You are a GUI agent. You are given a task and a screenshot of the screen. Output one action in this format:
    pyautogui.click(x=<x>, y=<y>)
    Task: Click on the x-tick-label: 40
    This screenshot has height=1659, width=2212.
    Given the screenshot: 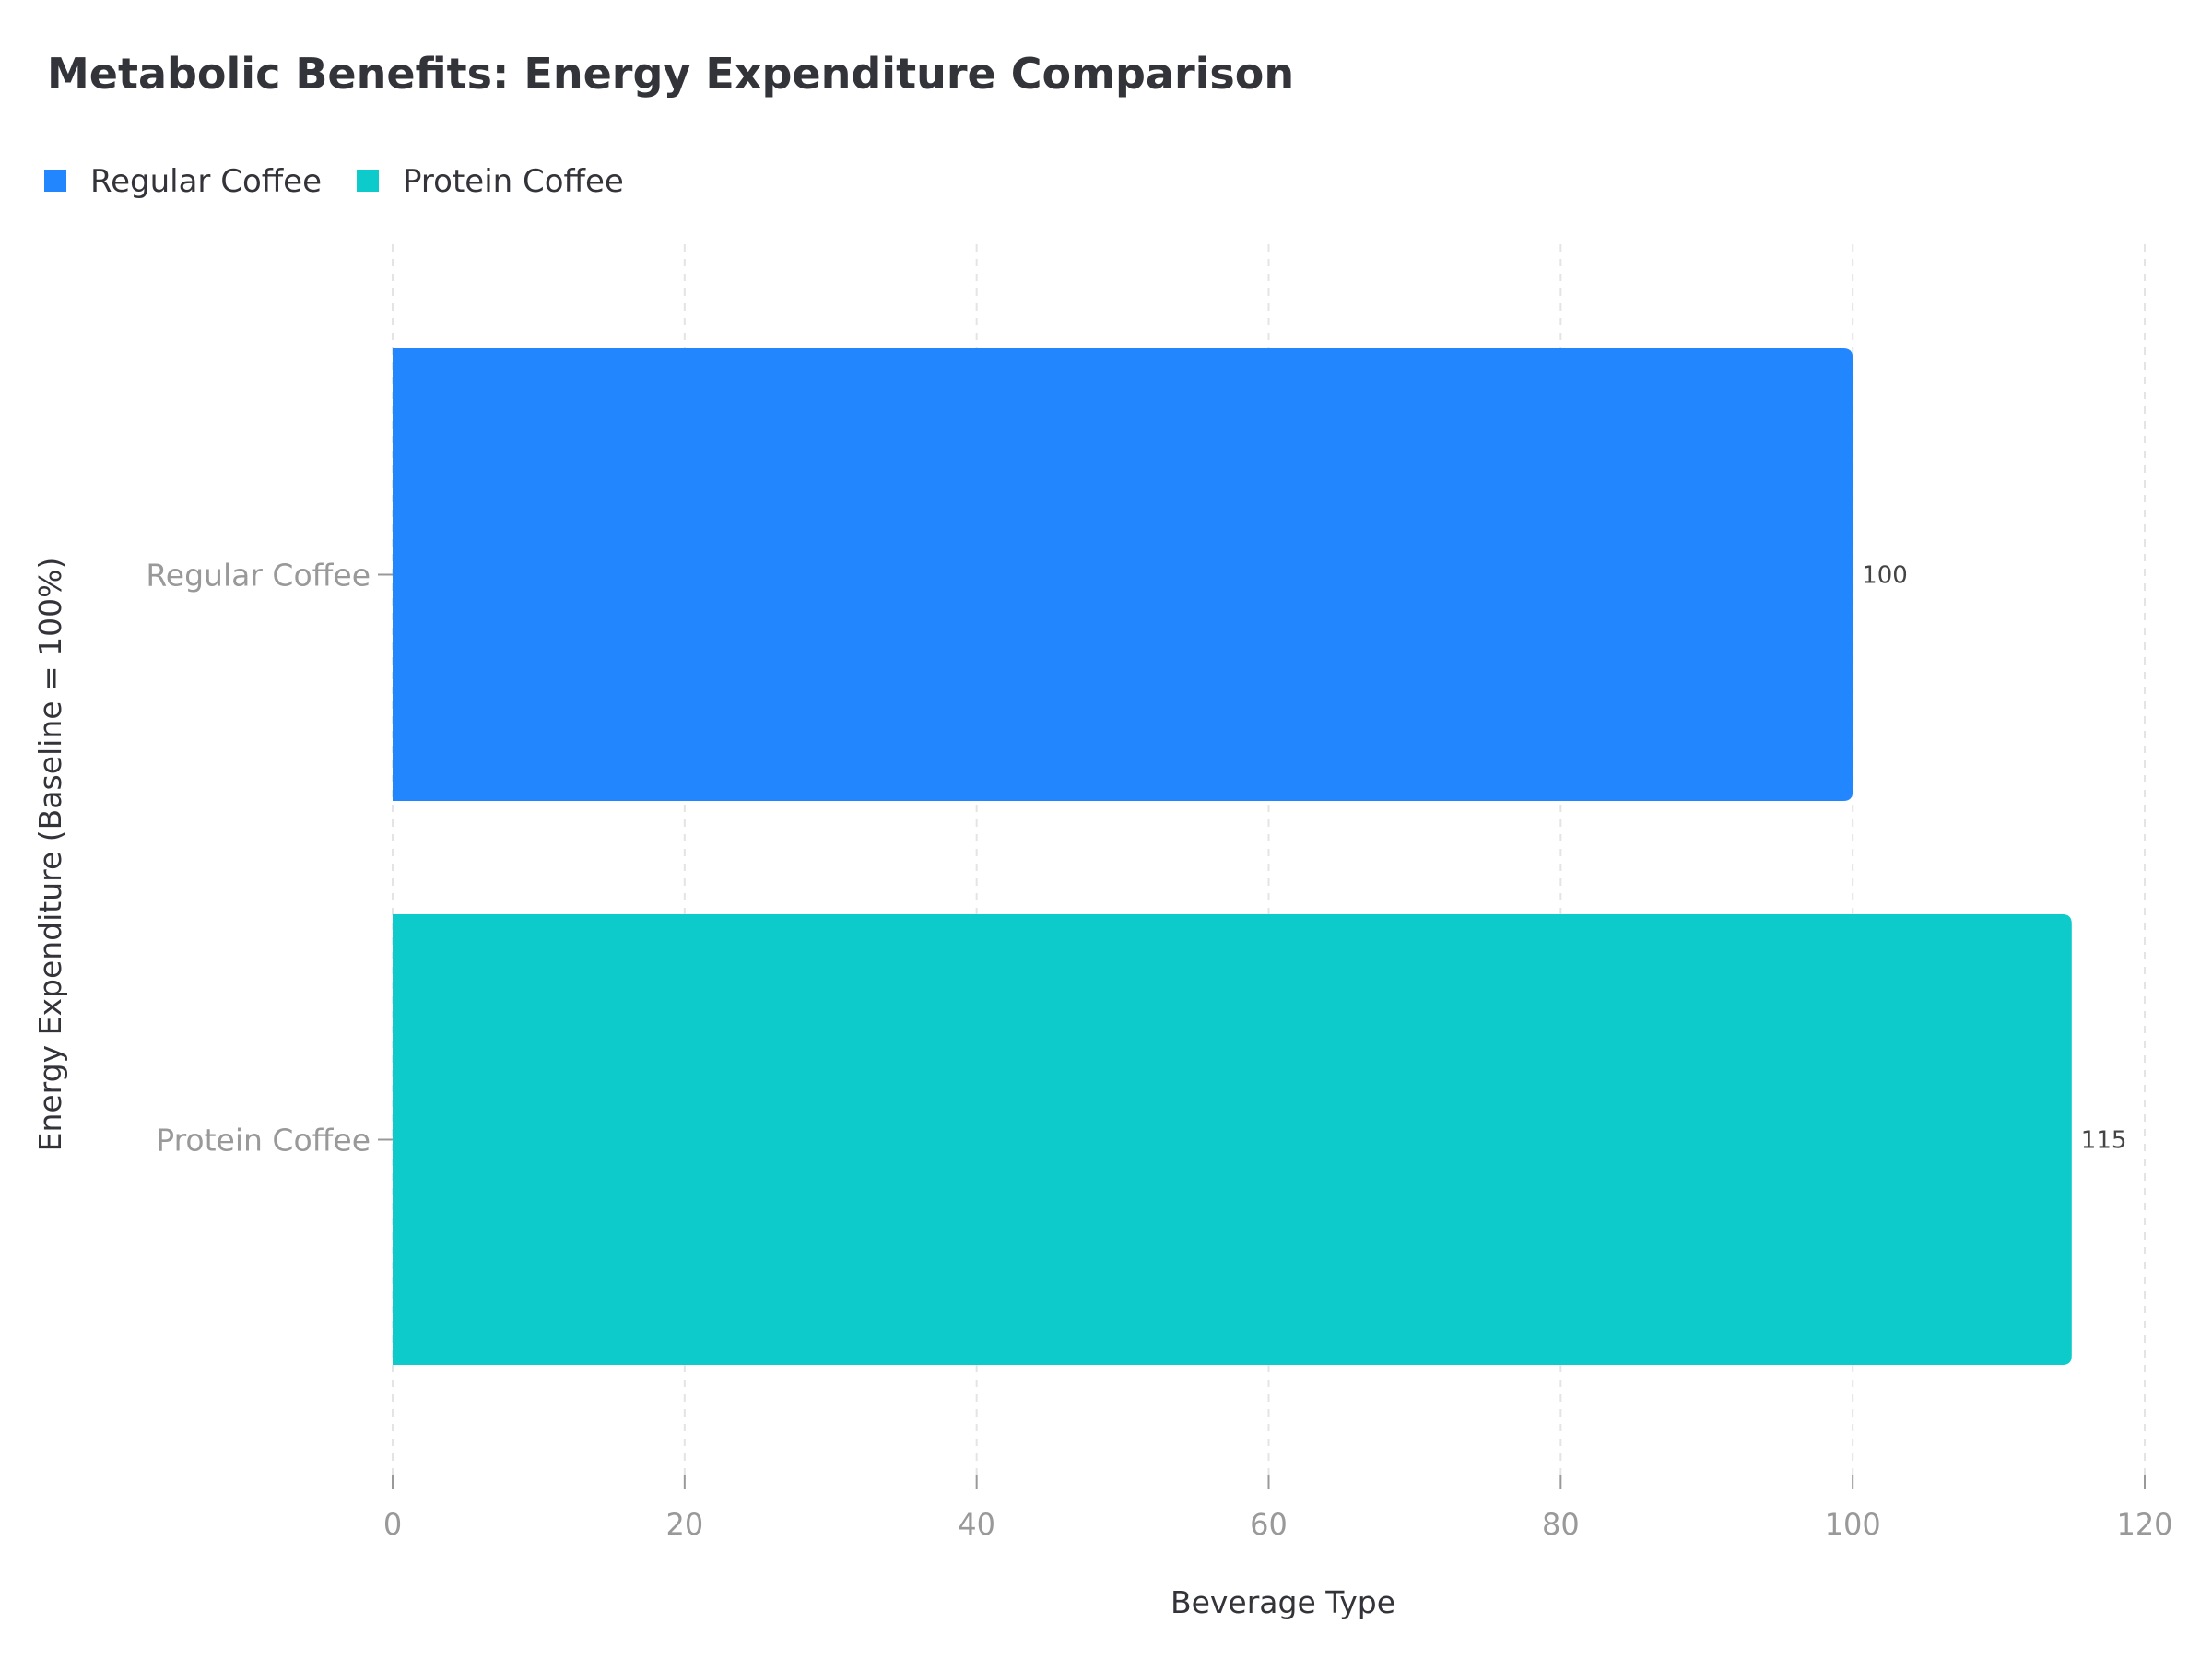 What is the action you would take?
    pyautogui.click(x=976, y=1524)
    